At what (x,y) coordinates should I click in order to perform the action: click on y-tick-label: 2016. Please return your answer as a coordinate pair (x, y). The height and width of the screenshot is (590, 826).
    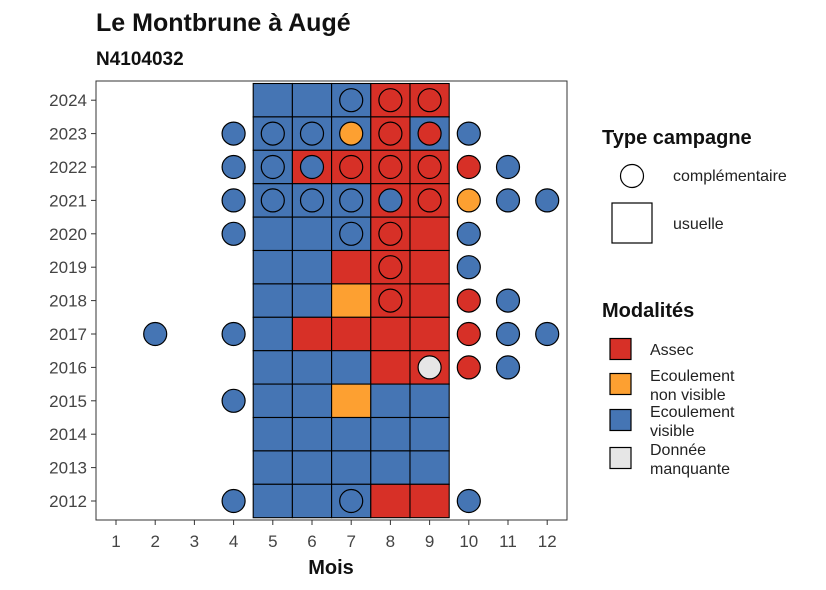
    Looking at the image, I should click on (68, 367).